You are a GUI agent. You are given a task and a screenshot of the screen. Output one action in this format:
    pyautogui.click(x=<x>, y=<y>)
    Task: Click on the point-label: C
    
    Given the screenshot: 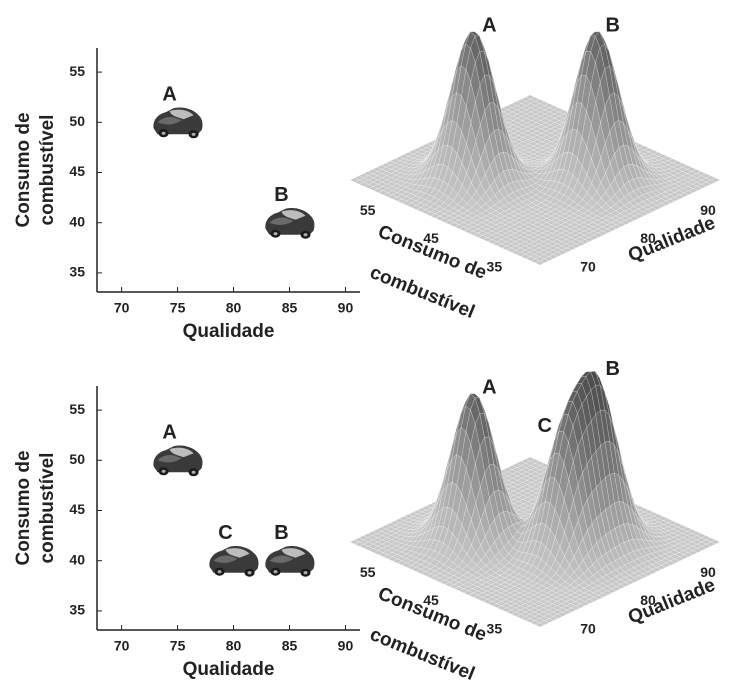 What is the action you would take?
    pyautogui.click(x=225, y=533)
    